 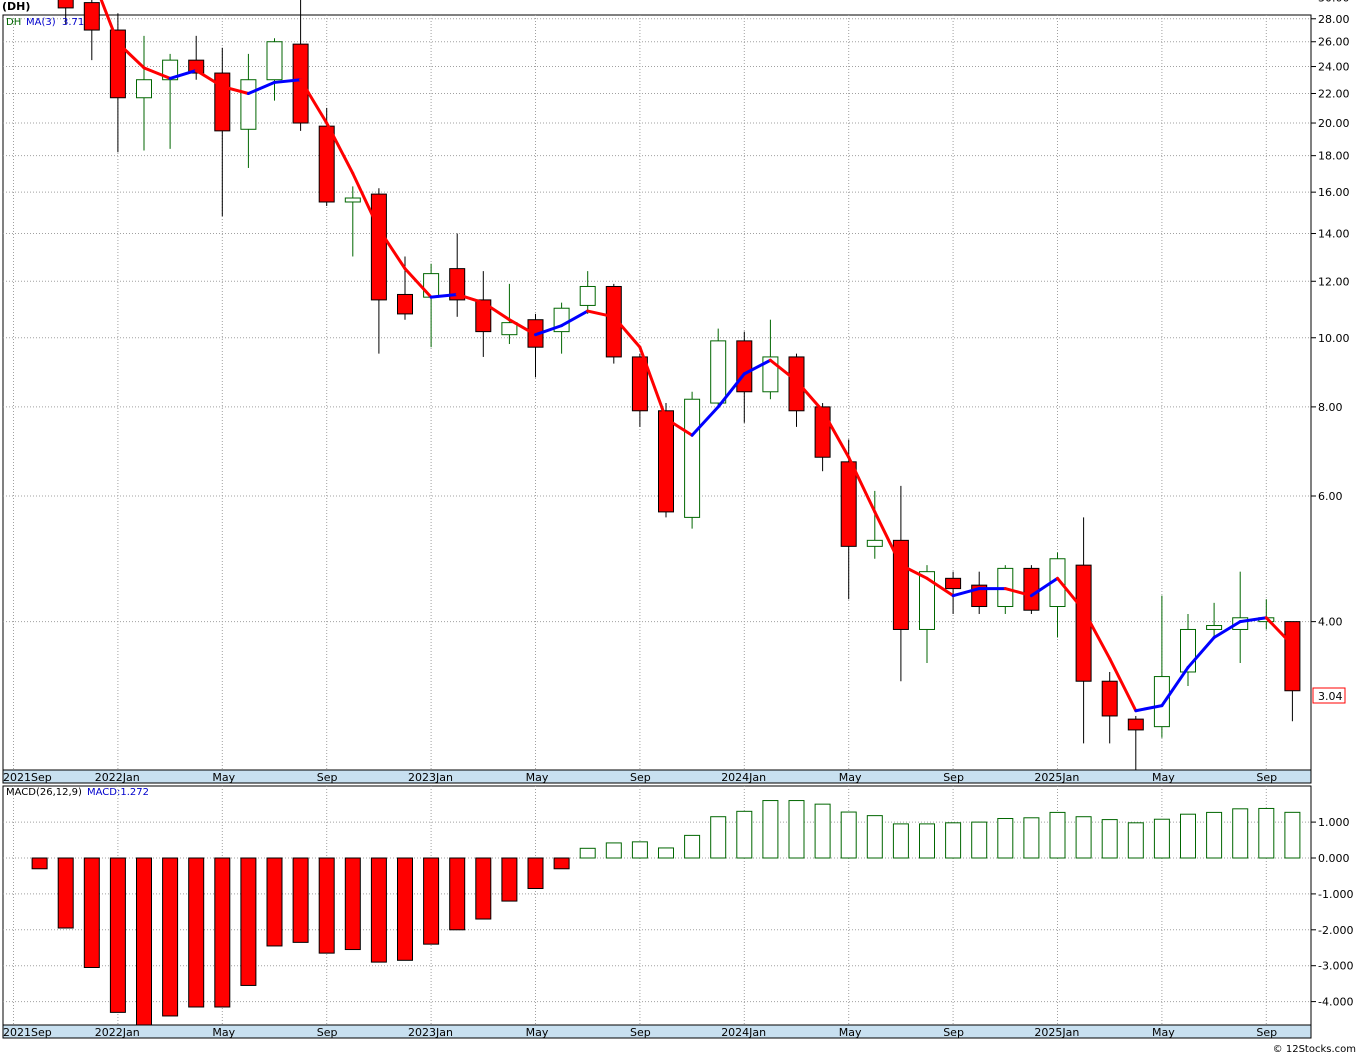 I want to click on last-price-box, so click(x=1329, y=695).